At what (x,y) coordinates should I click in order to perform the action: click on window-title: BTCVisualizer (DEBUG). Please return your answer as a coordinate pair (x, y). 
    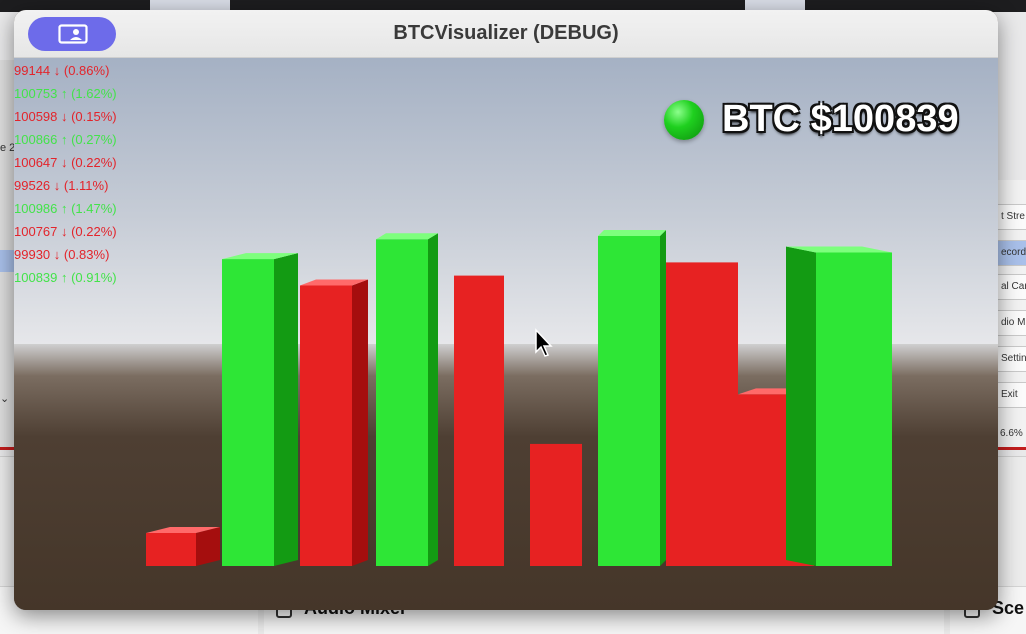
    Looking at the image, I should click on (506, 33).